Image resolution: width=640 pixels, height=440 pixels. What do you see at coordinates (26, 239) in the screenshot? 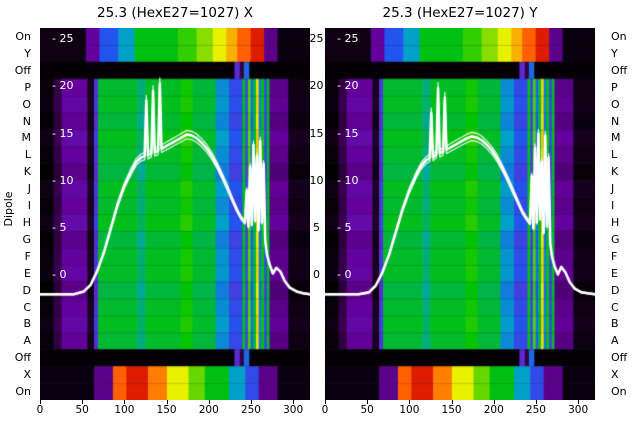
I see `row-label-left: G` at bounding box center [26, 239].